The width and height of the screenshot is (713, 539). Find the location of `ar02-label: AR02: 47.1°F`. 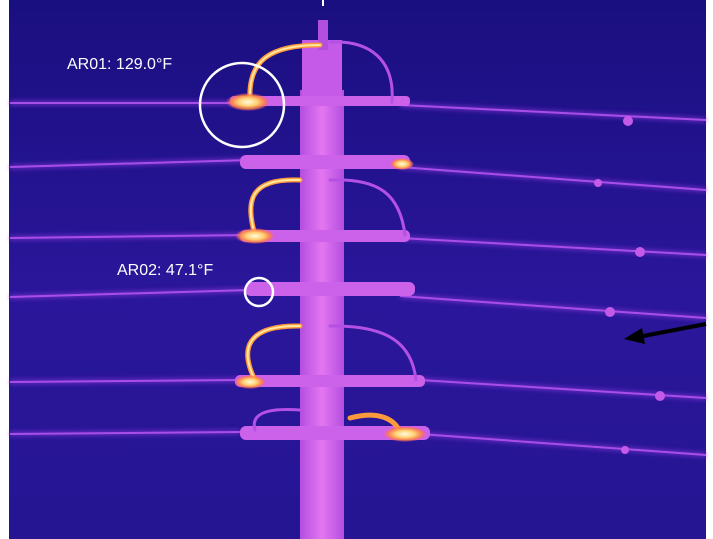

ar02-label: AR02: 47.1°F is located at coordinates (165, 270).